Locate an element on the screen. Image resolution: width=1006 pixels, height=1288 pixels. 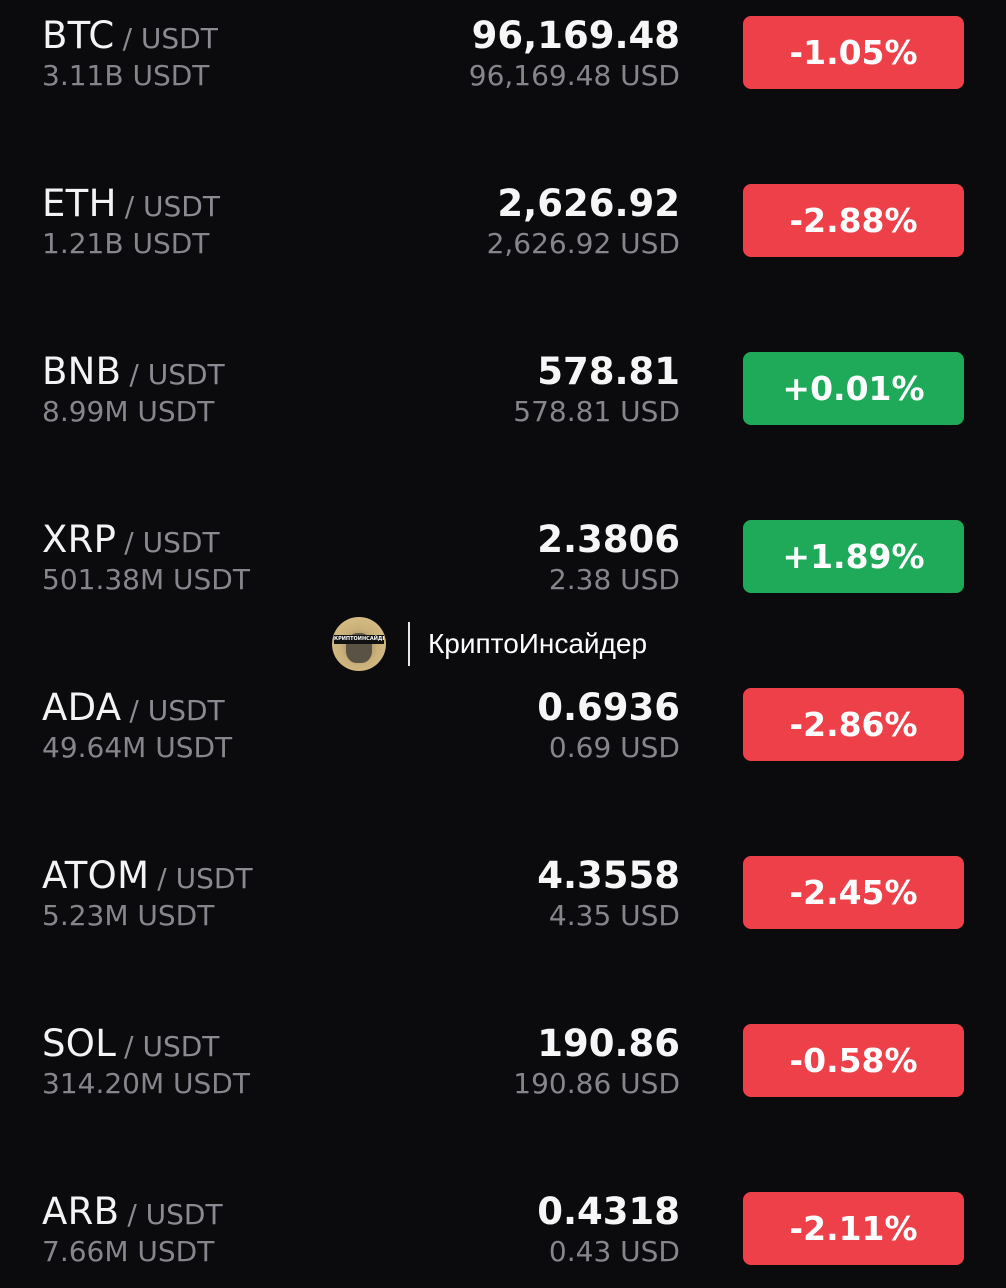
pair-label: ATOM / USDT is located at coordinates (147, 877).